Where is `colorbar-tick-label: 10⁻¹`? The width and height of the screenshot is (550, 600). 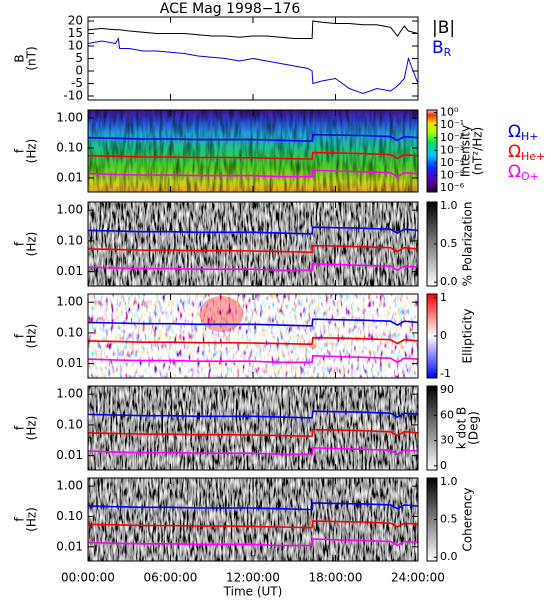
colorbar-tick-label: 10⁻¹ is located at coordinates (452, 124).